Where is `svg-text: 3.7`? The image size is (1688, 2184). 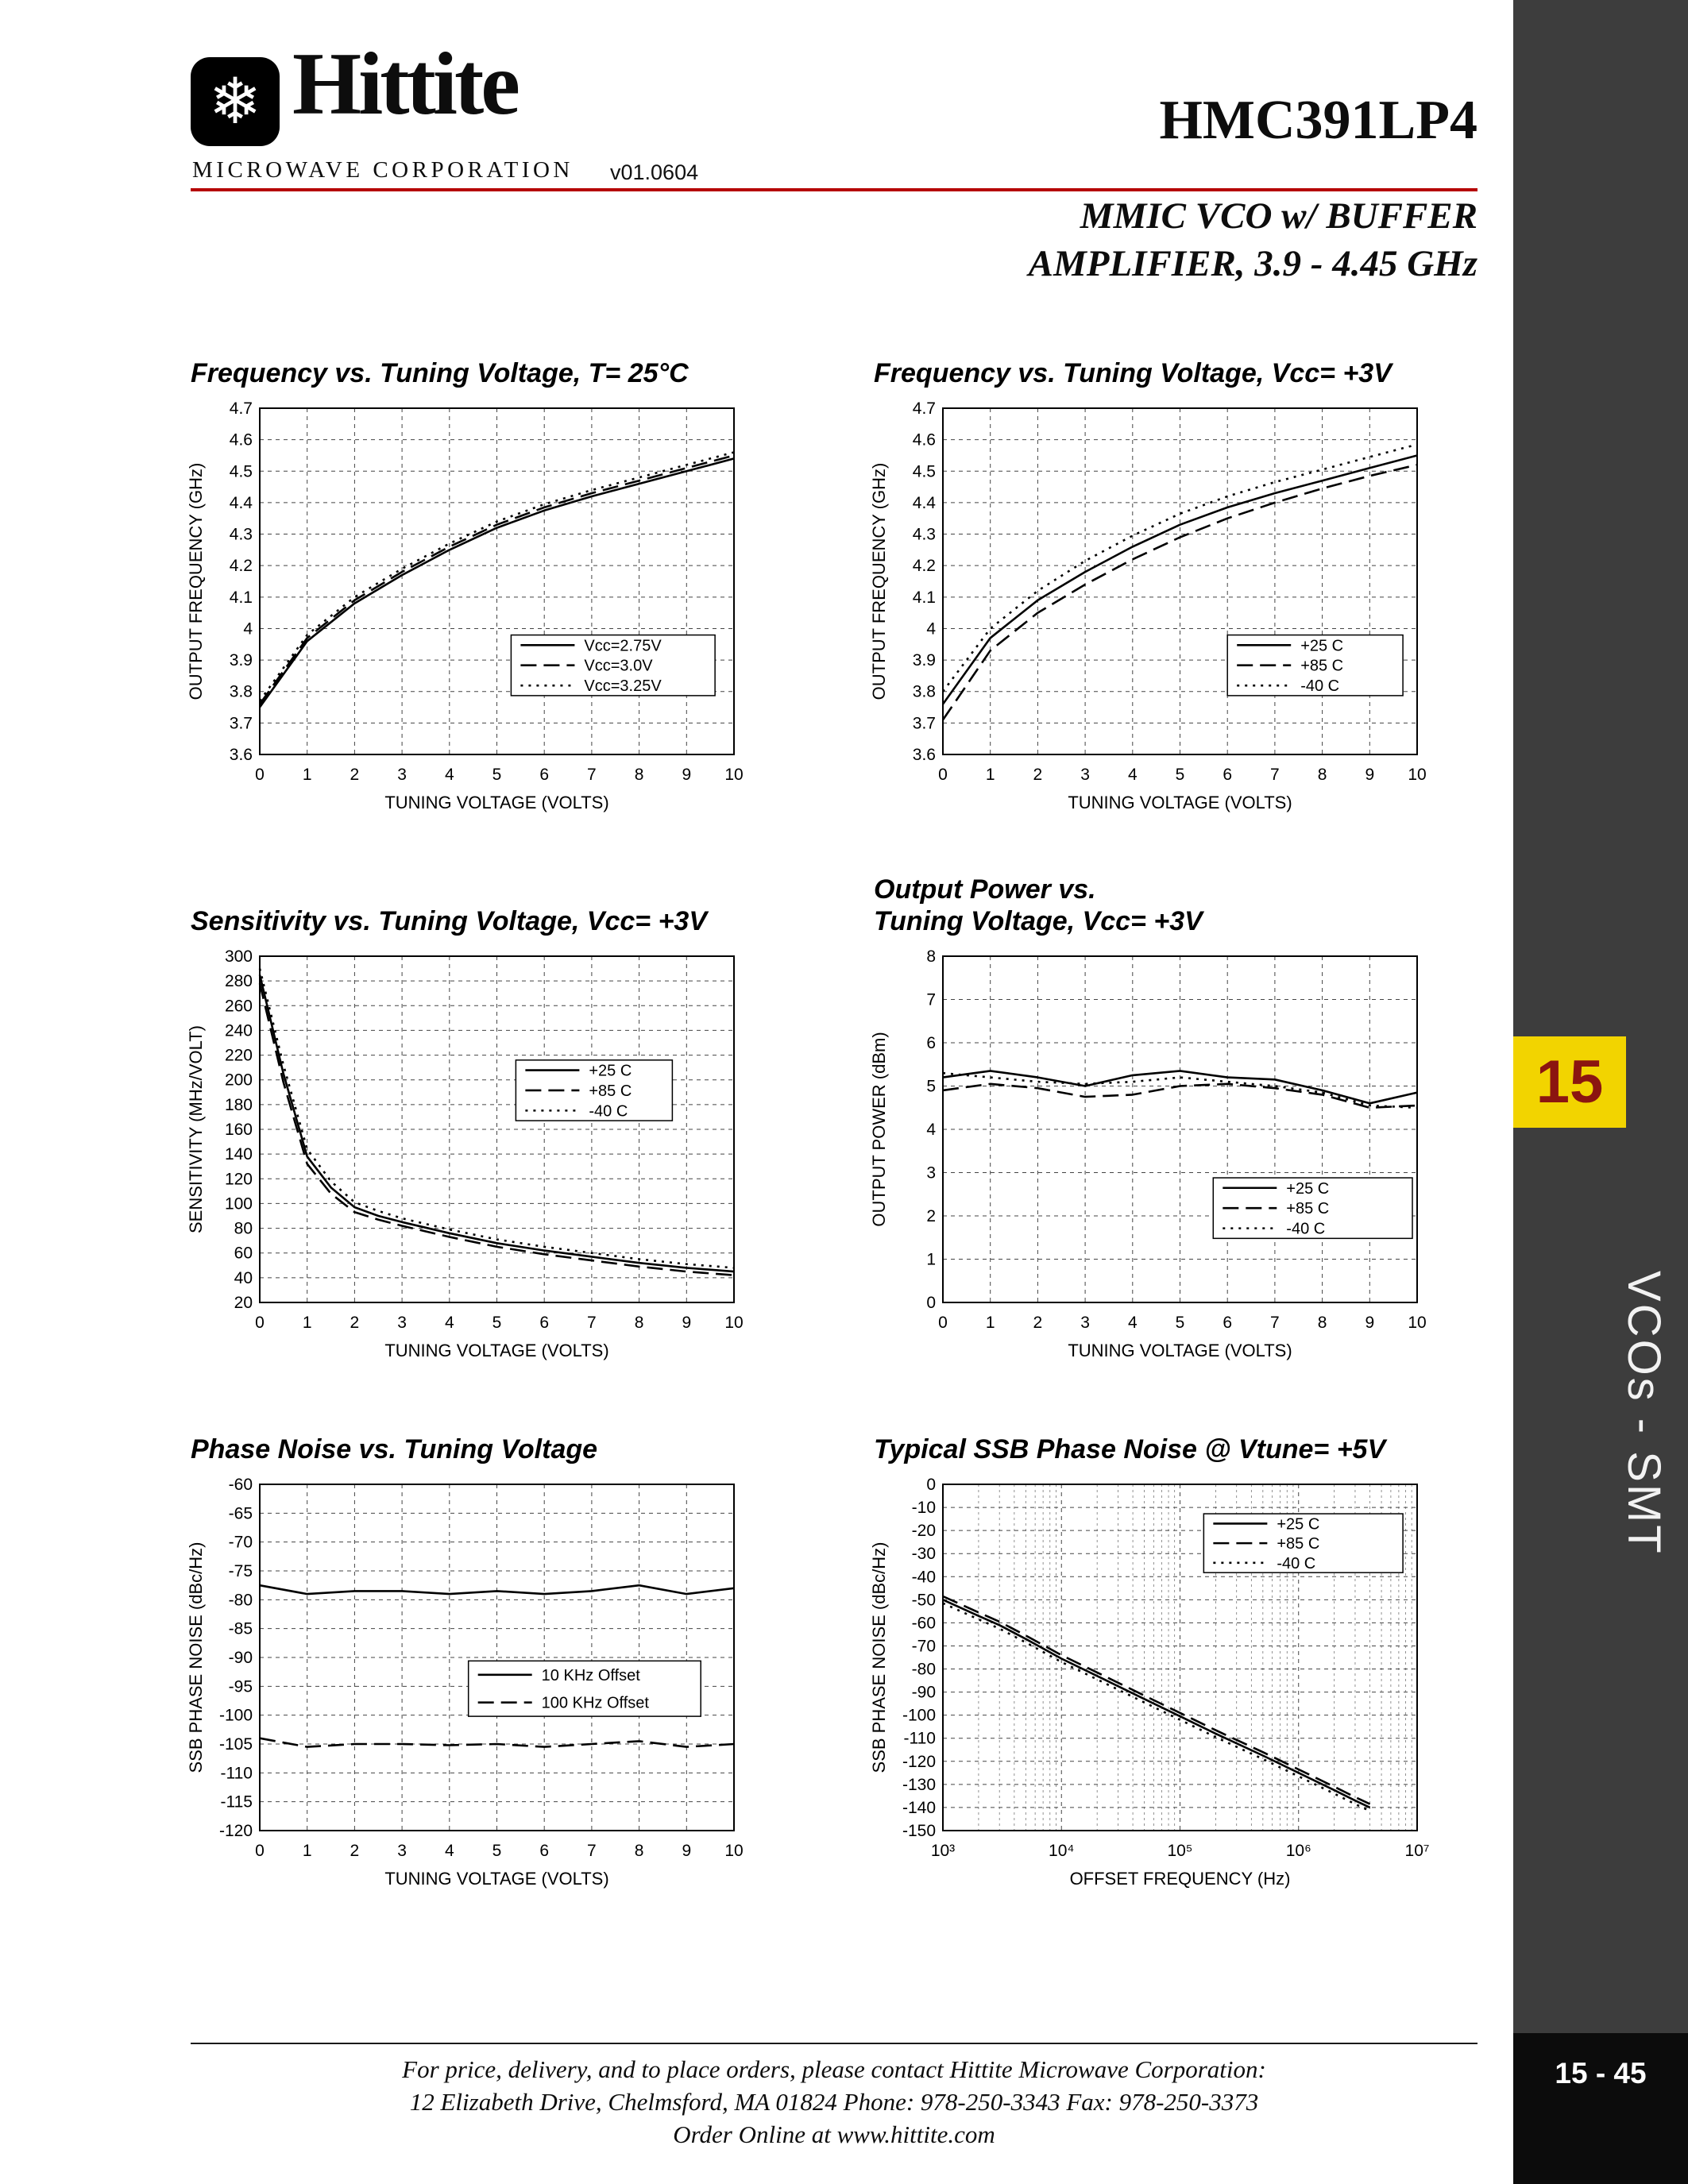 svg-text: 3.7 is located at coordinates (924, 723).